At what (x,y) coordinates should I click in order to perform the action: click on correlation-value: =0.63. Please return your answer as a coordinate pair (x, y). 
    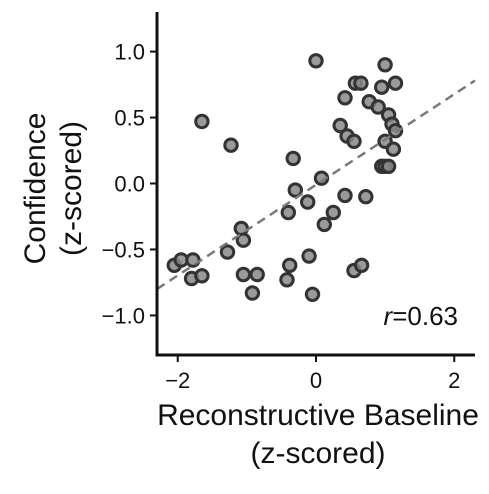
    Looking at the image, I should click on (425, 316).